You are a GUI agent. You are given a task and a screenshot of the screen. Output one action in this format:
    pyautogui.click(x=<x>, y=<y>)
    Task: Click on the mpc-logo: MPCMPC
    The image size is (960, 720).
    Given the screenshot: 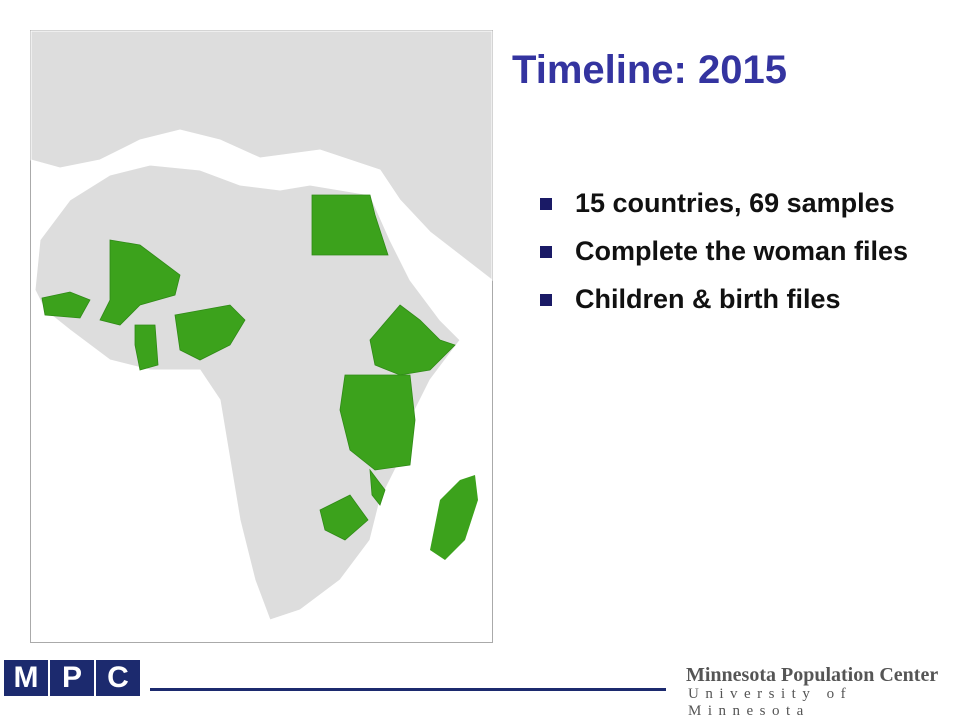 What is the action you would take?
    pyautogui.click(x=72, y=678)
    